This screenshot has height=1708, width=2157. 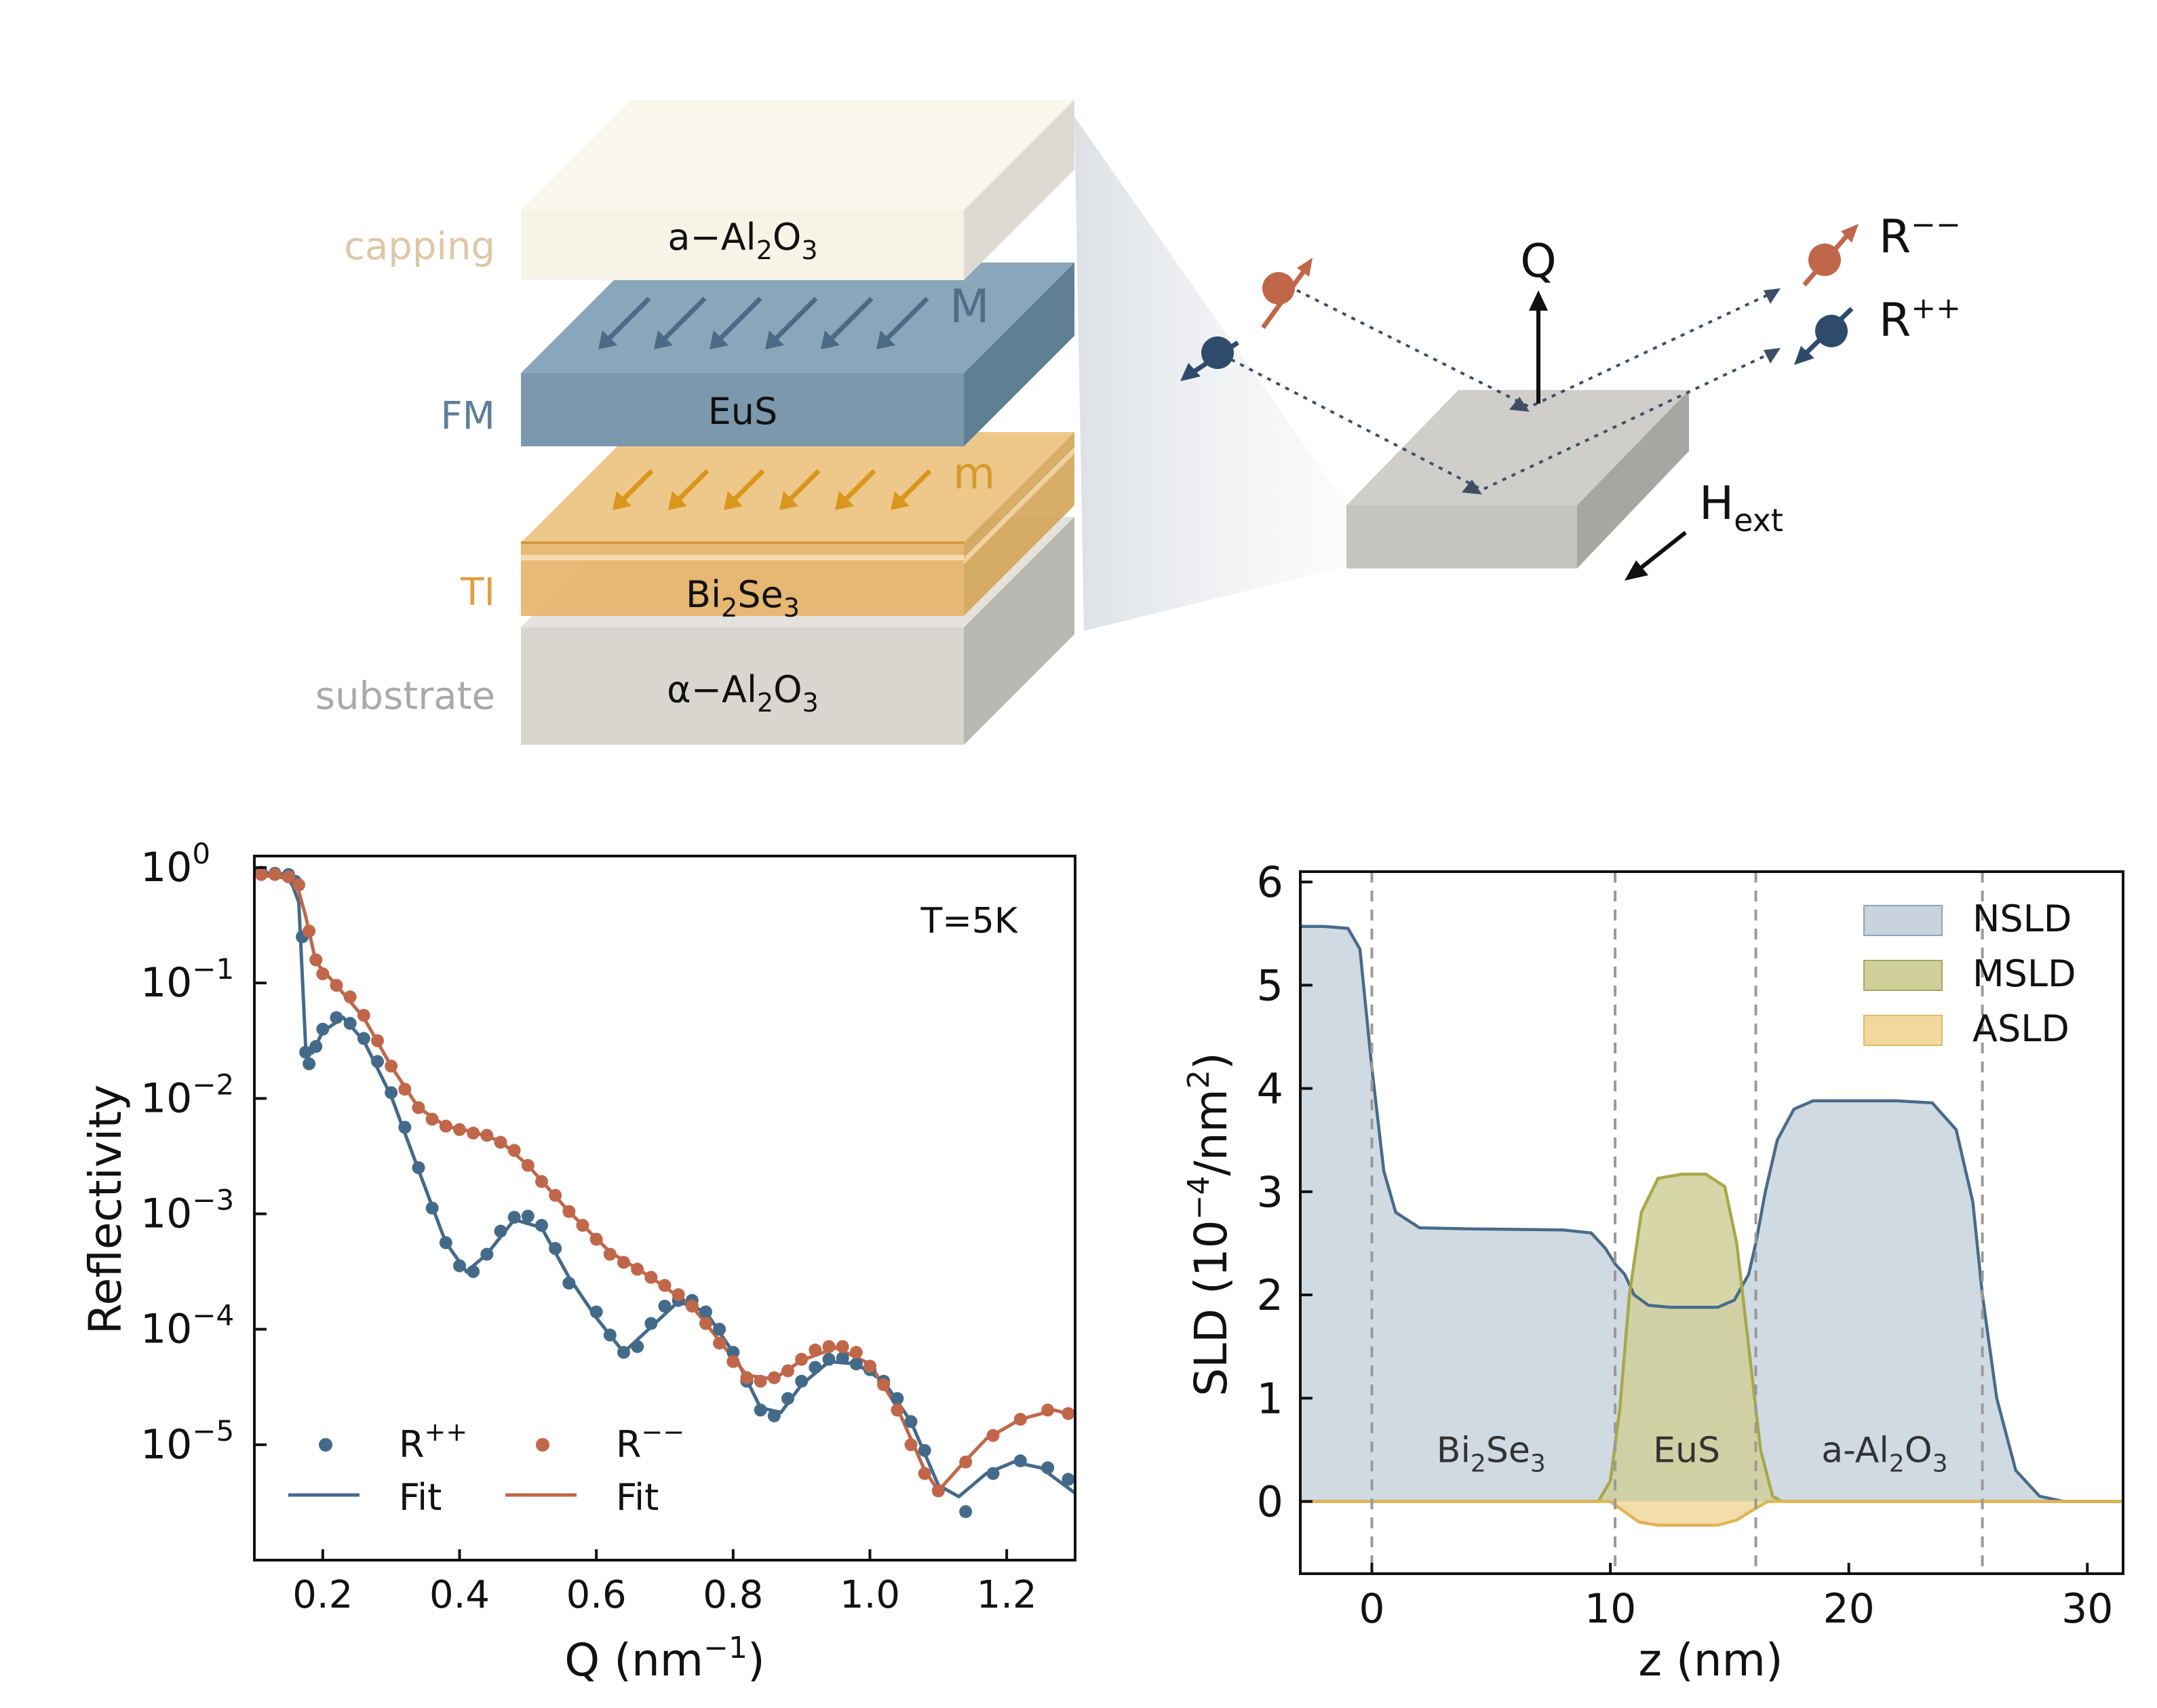 What do you see at coordinates (1970, 973) in the screenshot?
I see `legend-item-msld: MSLD` at bounding box center [1970, 973].